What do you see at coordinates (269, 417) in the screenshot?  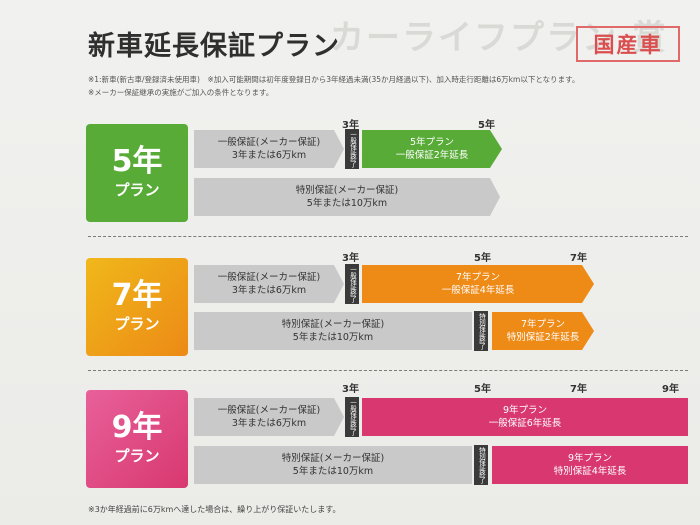 I see `plan-9-general-warranty-bar: 一般保証(メーカー保証) 3年または6万km` at bounding box center [269, 417].